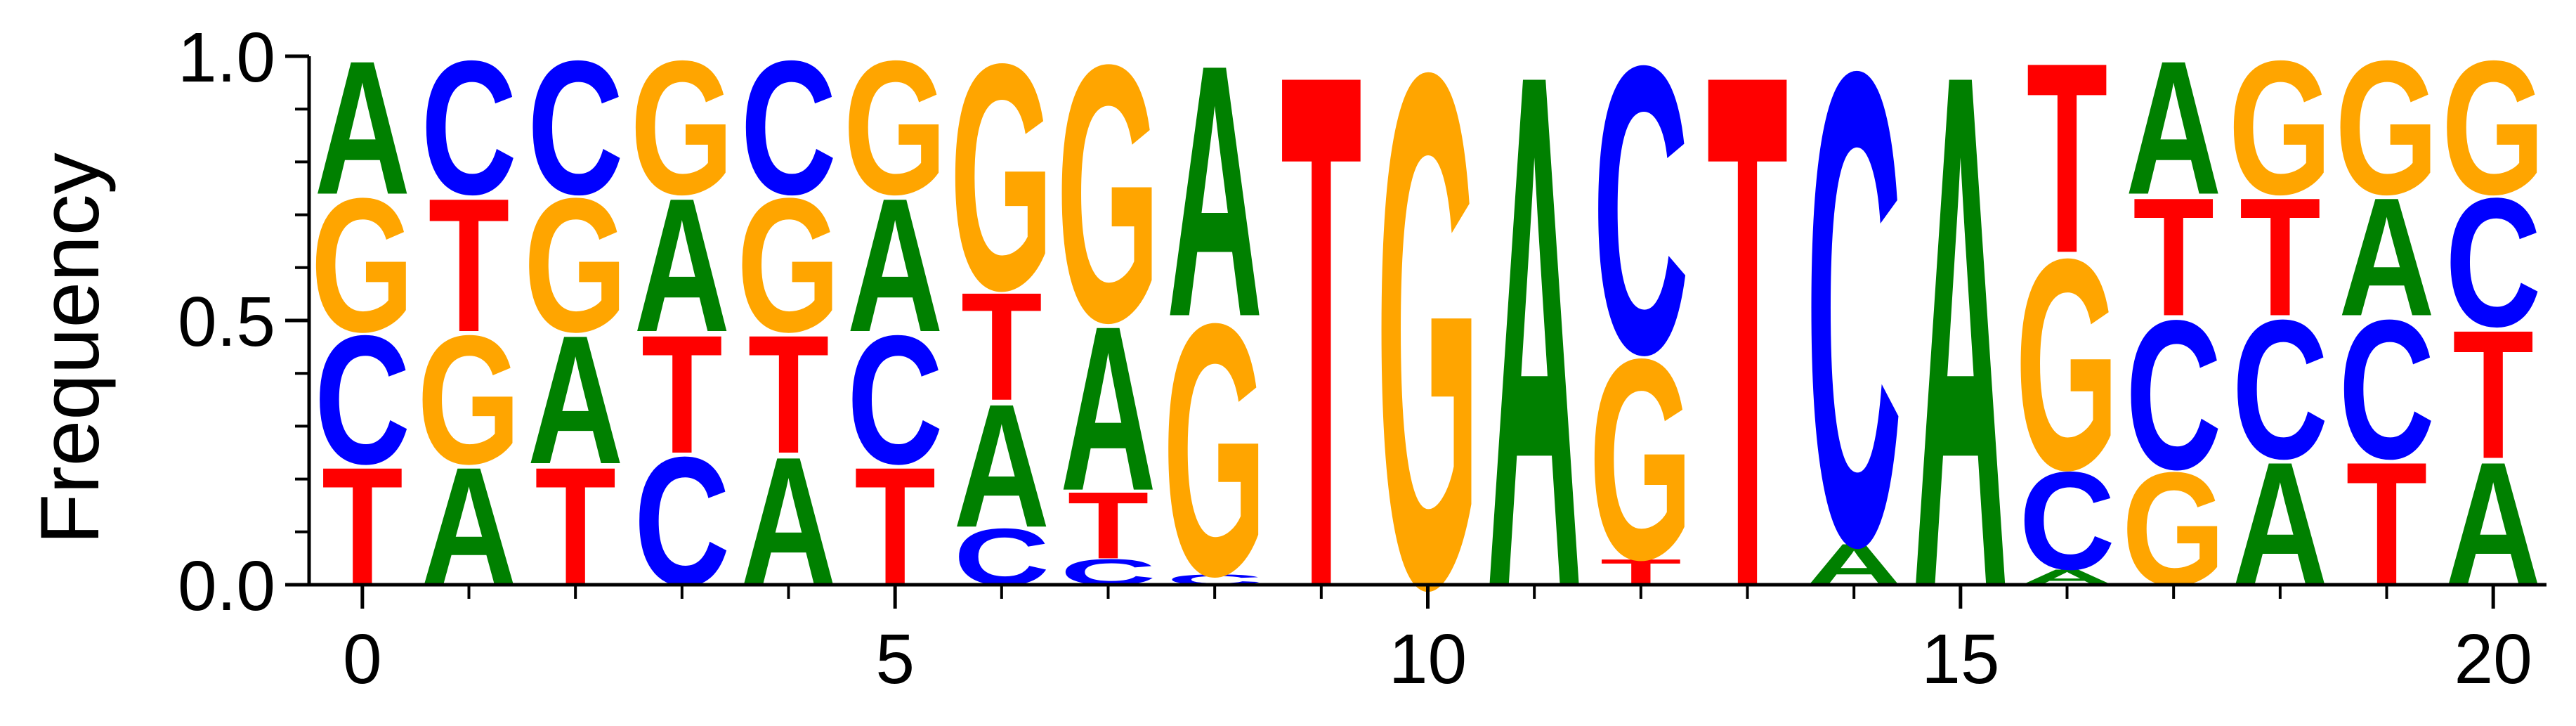  What do you see at coordinates (70, 349) in the screenshot?
I see `y-axis-label: Frequency` at bounding box center [70, 349].